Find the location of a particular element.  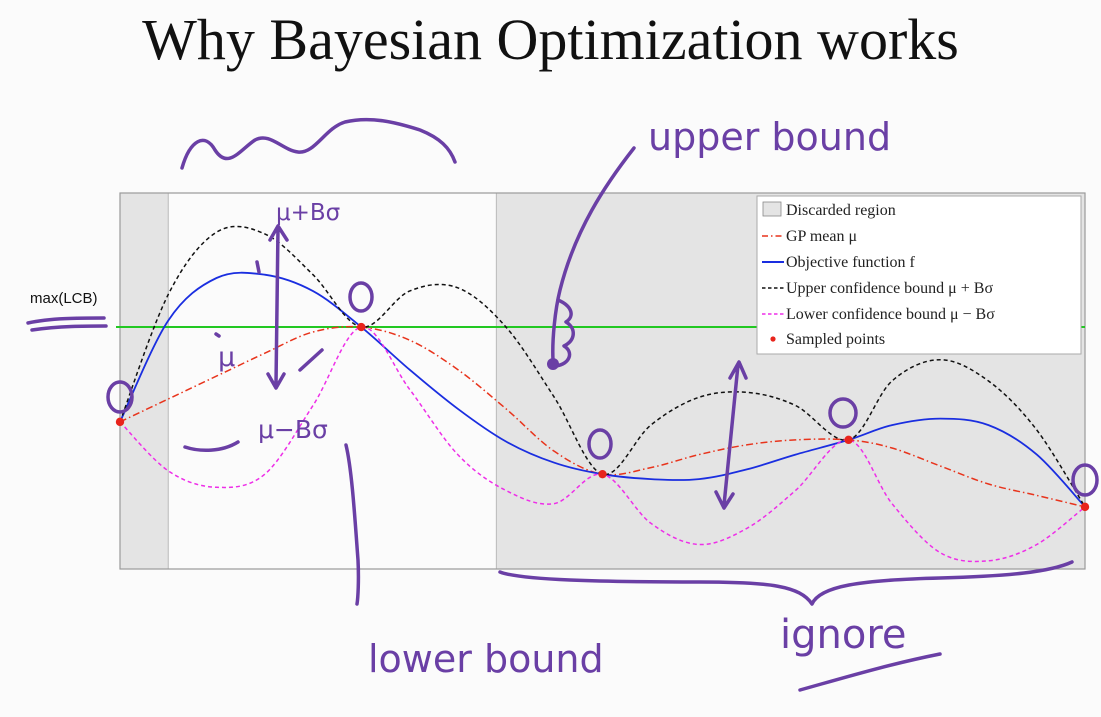

legend-entry-objective: Objective function f is located at coordinates (851, 262).